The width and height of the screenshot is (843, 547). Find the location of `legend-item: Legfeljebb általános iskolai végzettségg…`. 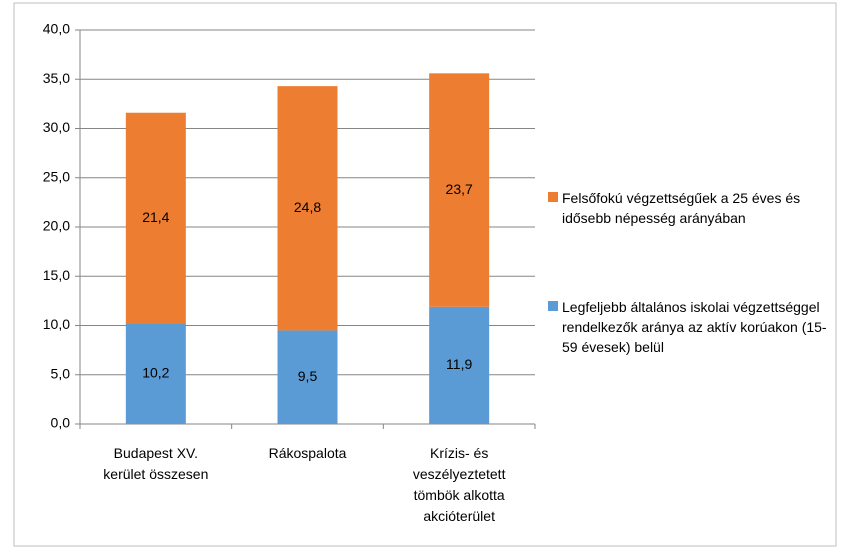

legend-item: Legfeljebb általános iskolai végzettségg… is located at coordinates (688, 327).